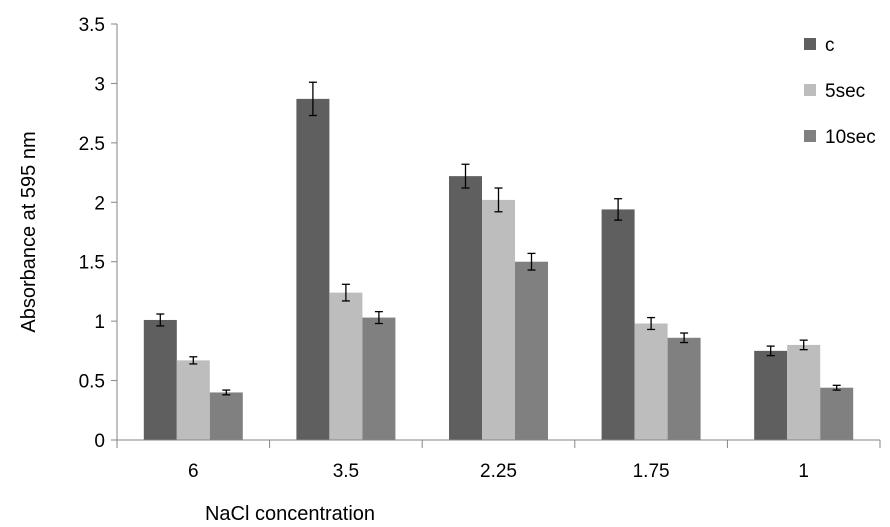 The image size is (890, 527). I want to click on bar-c-3.5, so click(313, 269).